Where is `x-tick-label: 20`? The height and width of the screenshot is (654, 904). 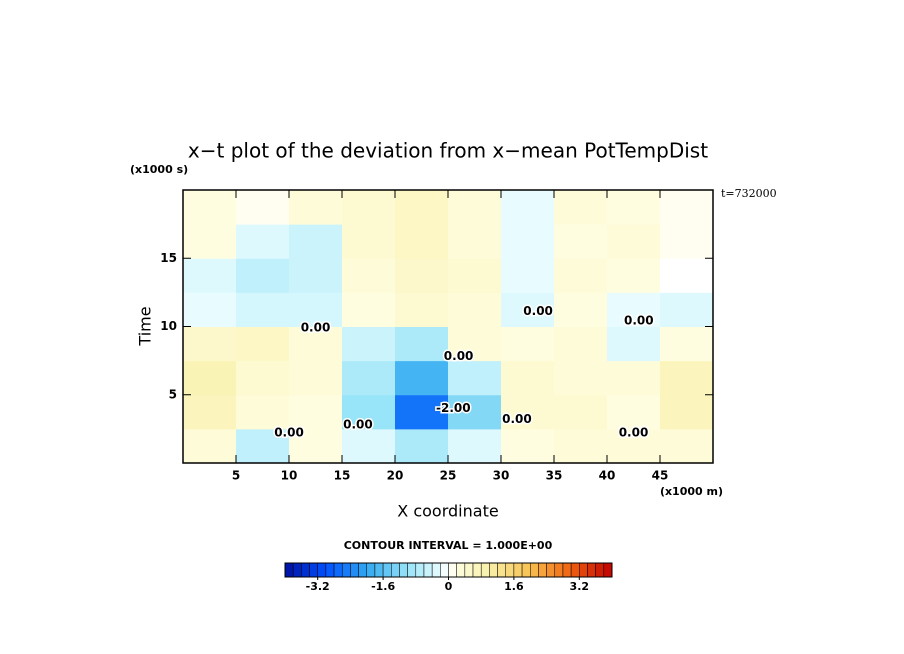 x-tick-label: 20 is located at coordinates (395, 476).